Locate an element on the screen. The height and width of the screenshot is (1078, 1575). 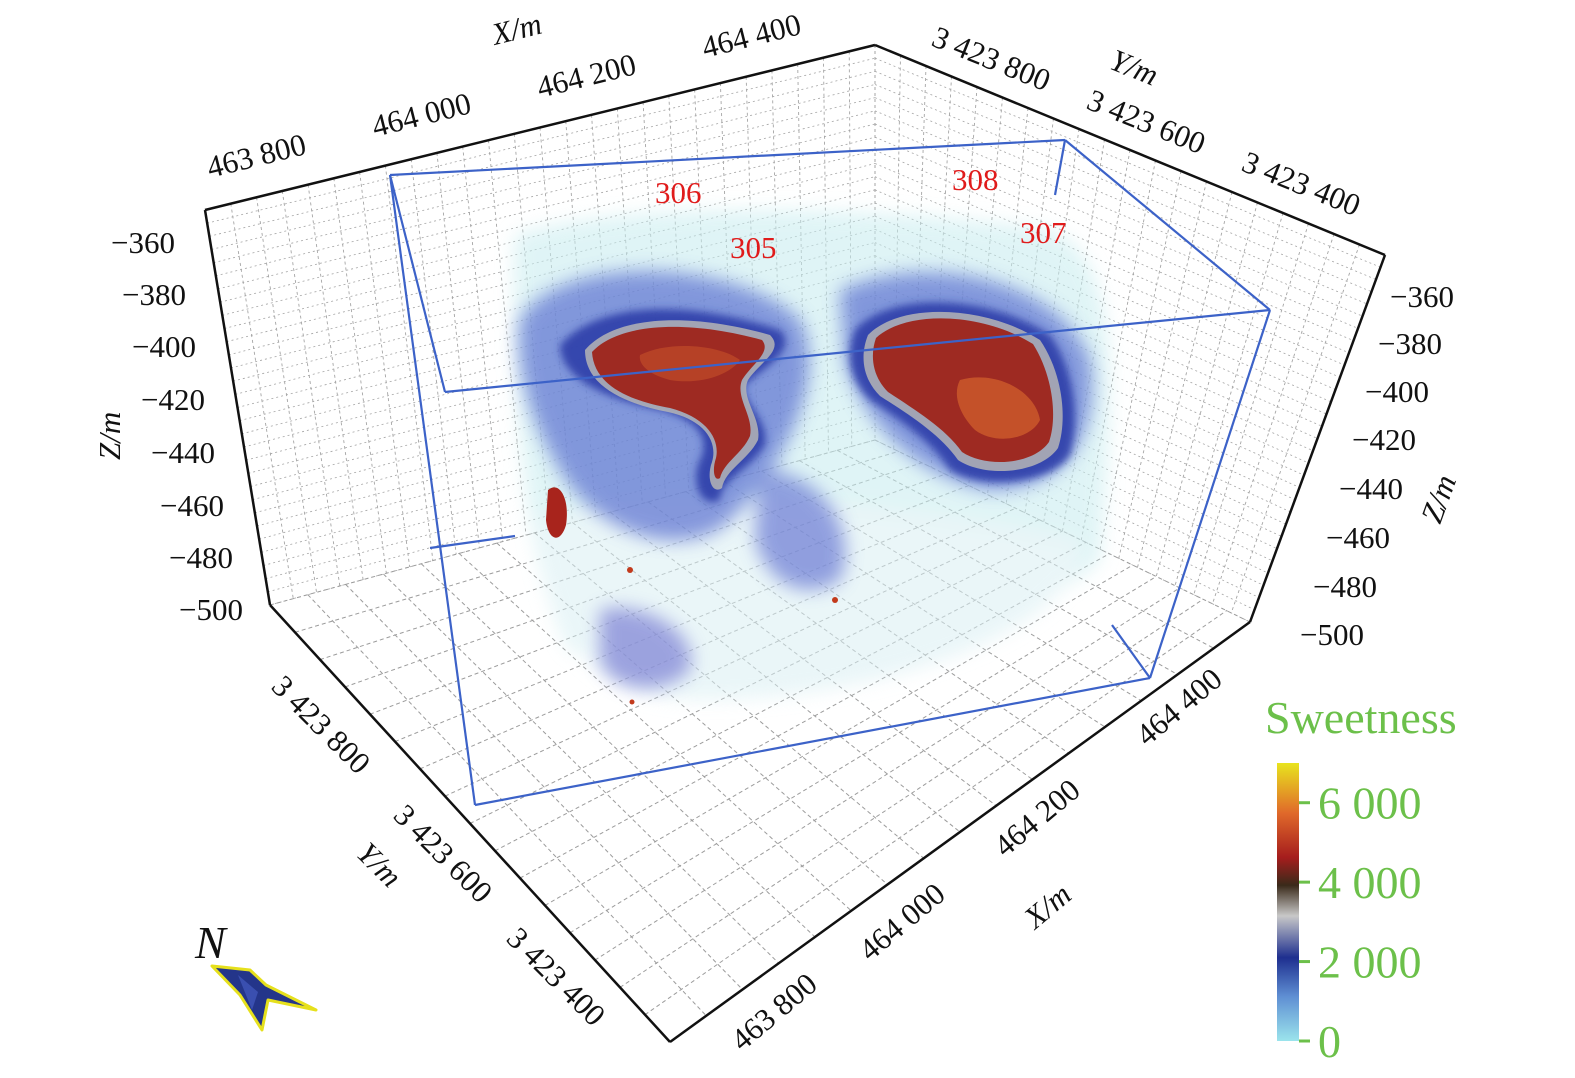
z-tick-right-label: −480 is located at coordinates (1345, 586).